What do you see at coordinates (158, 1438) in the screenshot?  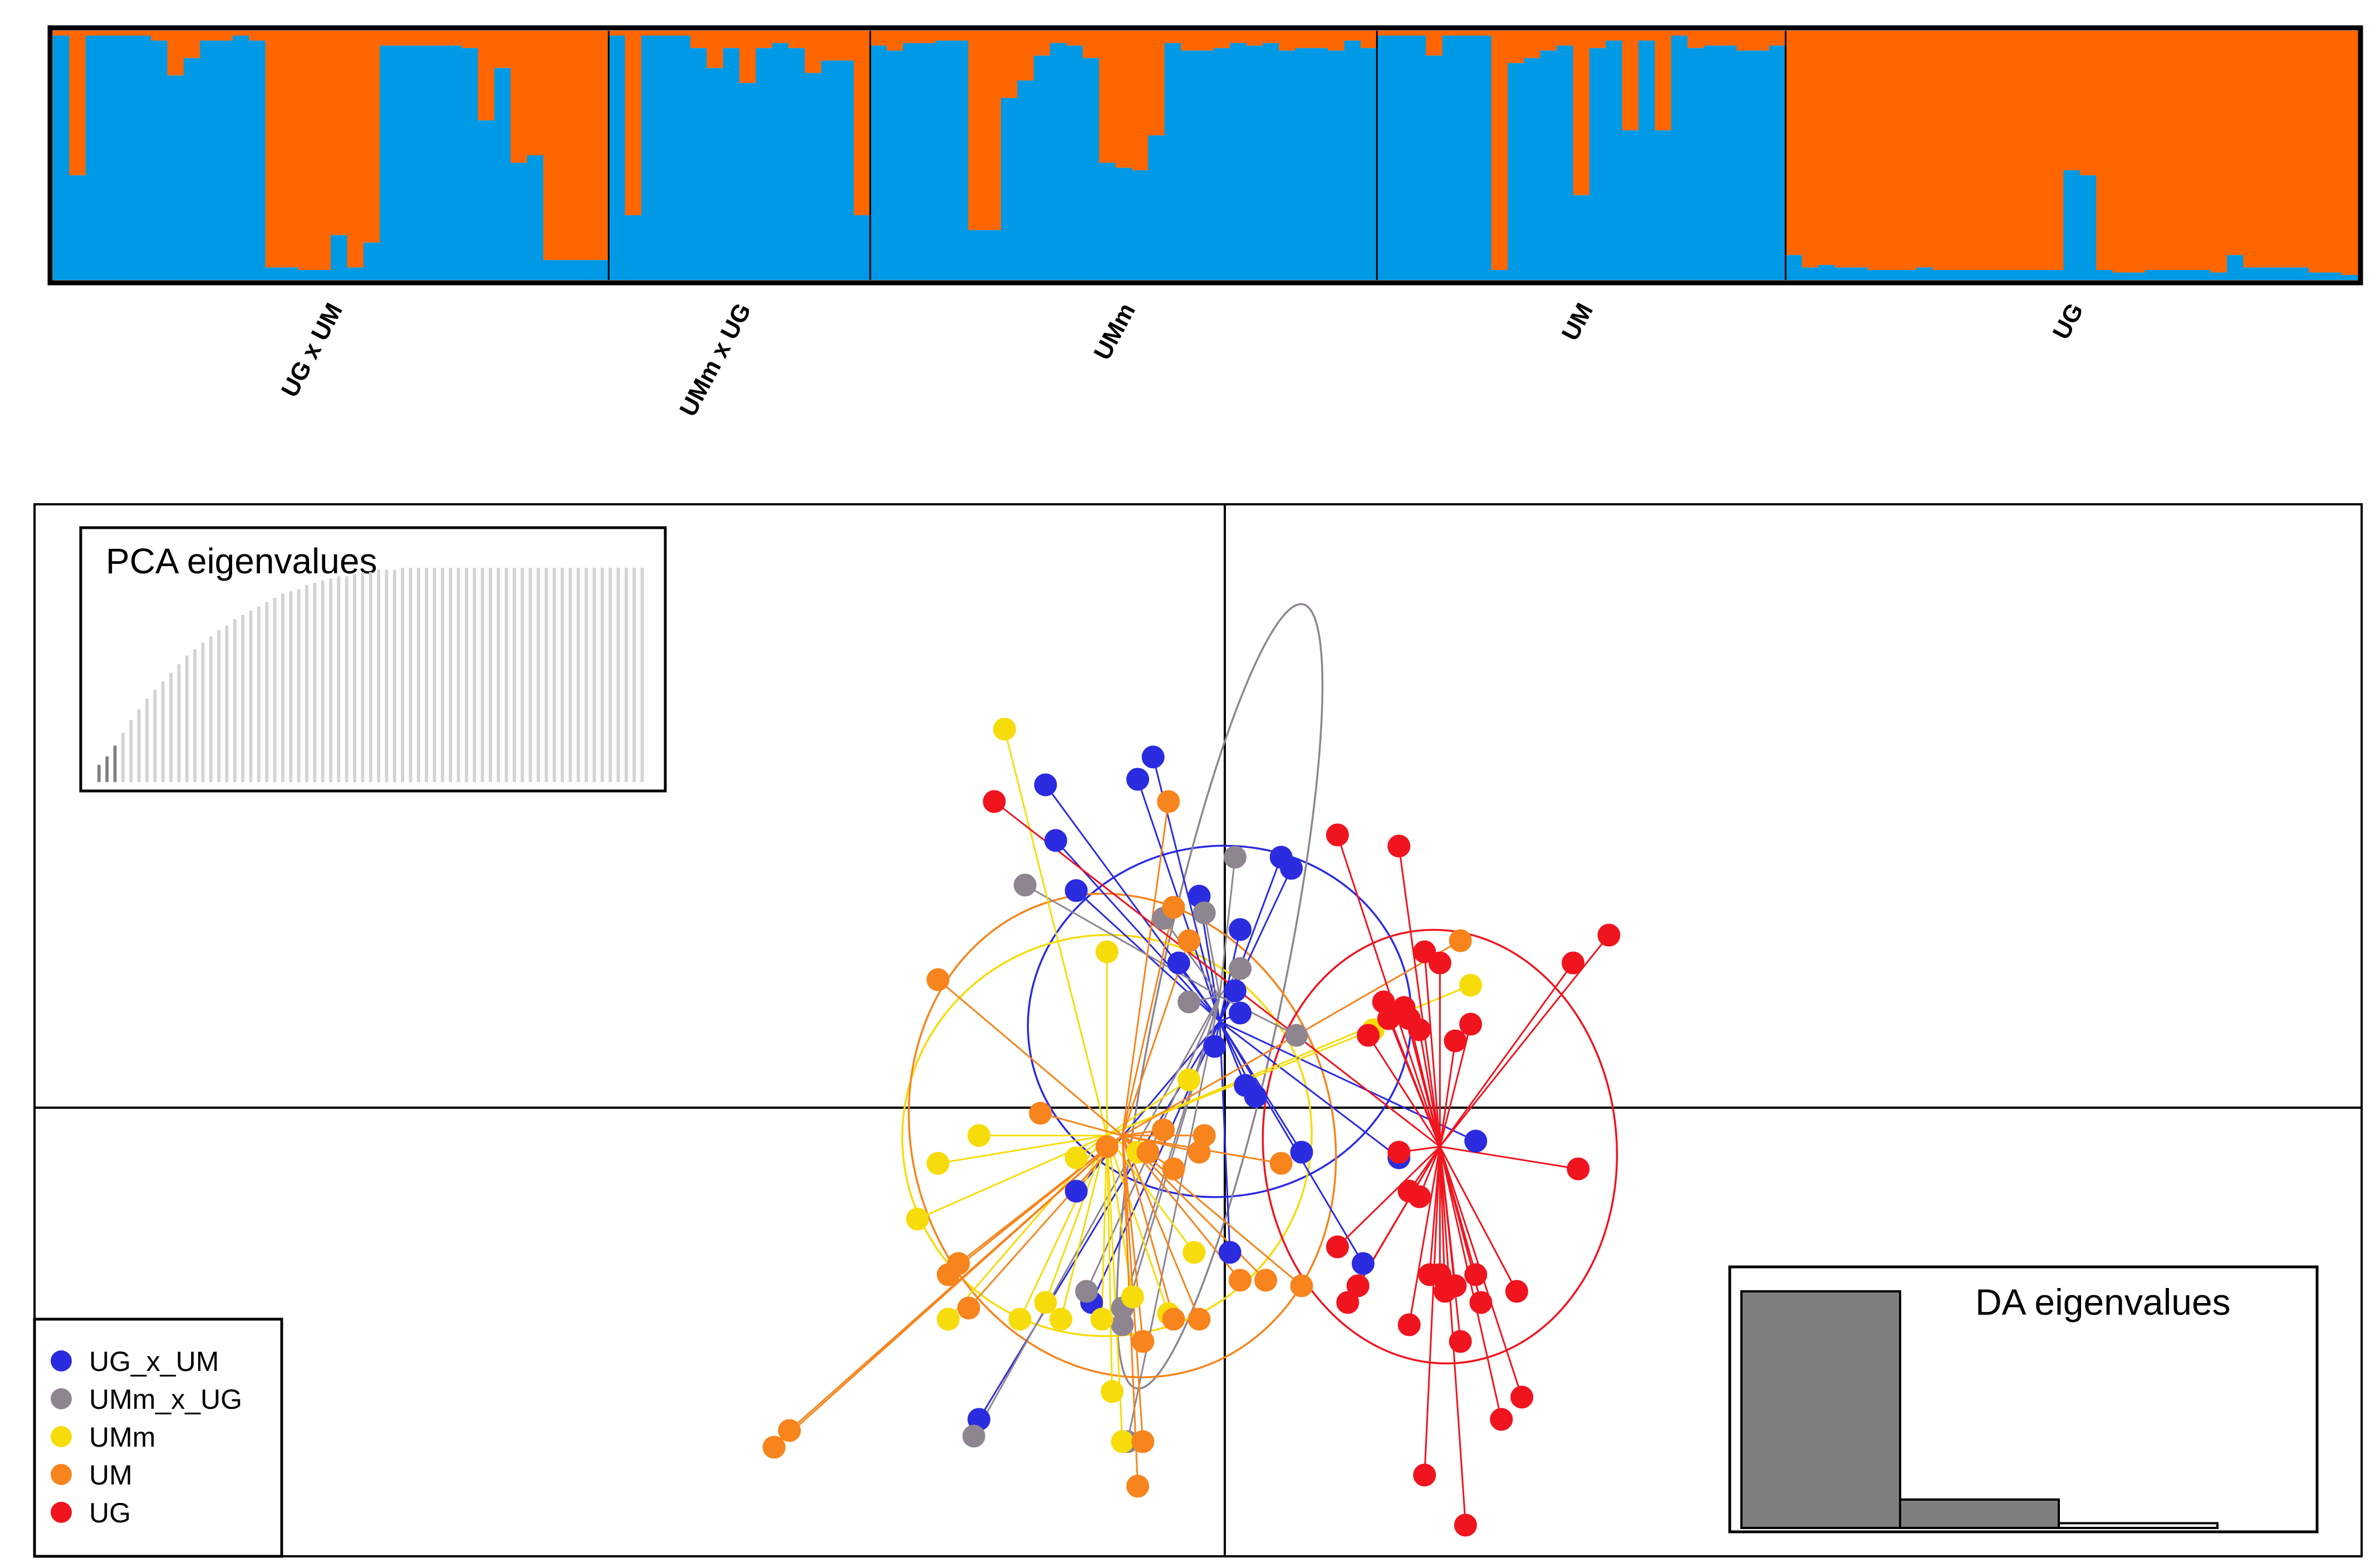 I see `legend: UG_x_UM UMm_x_UG UMm UM UG` at bounding box center [158, 1438].